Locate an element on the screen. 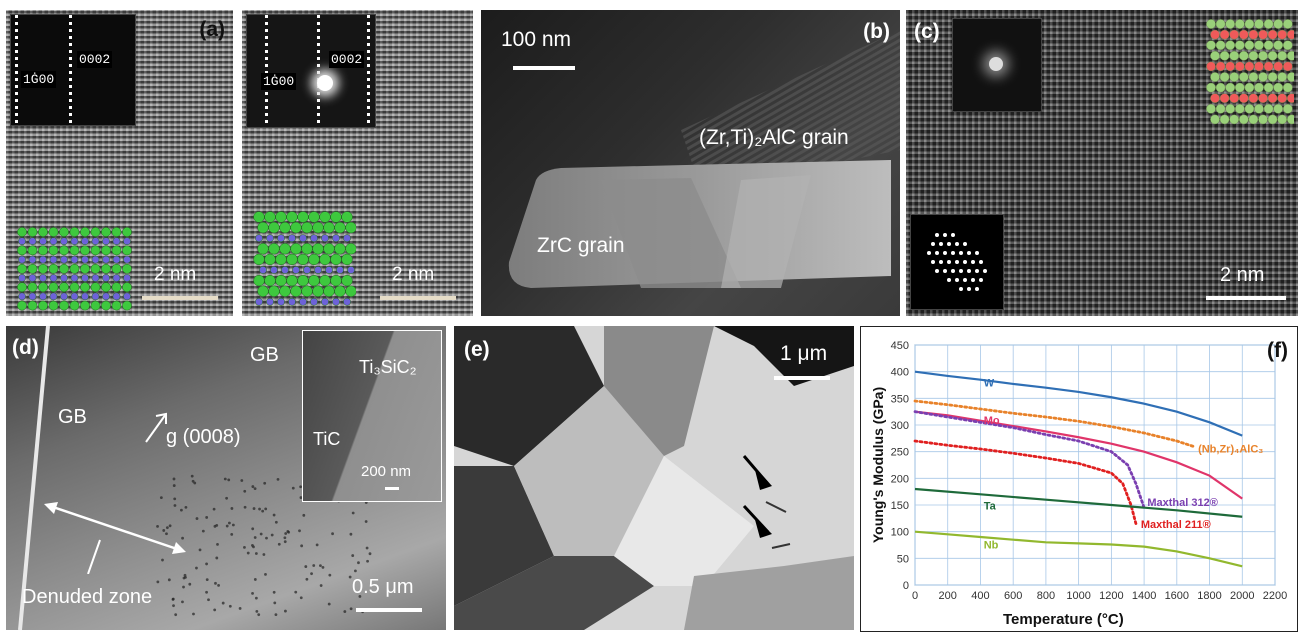  phase-label: Ti₃SiC₂ is located at coordinates (388, 367).